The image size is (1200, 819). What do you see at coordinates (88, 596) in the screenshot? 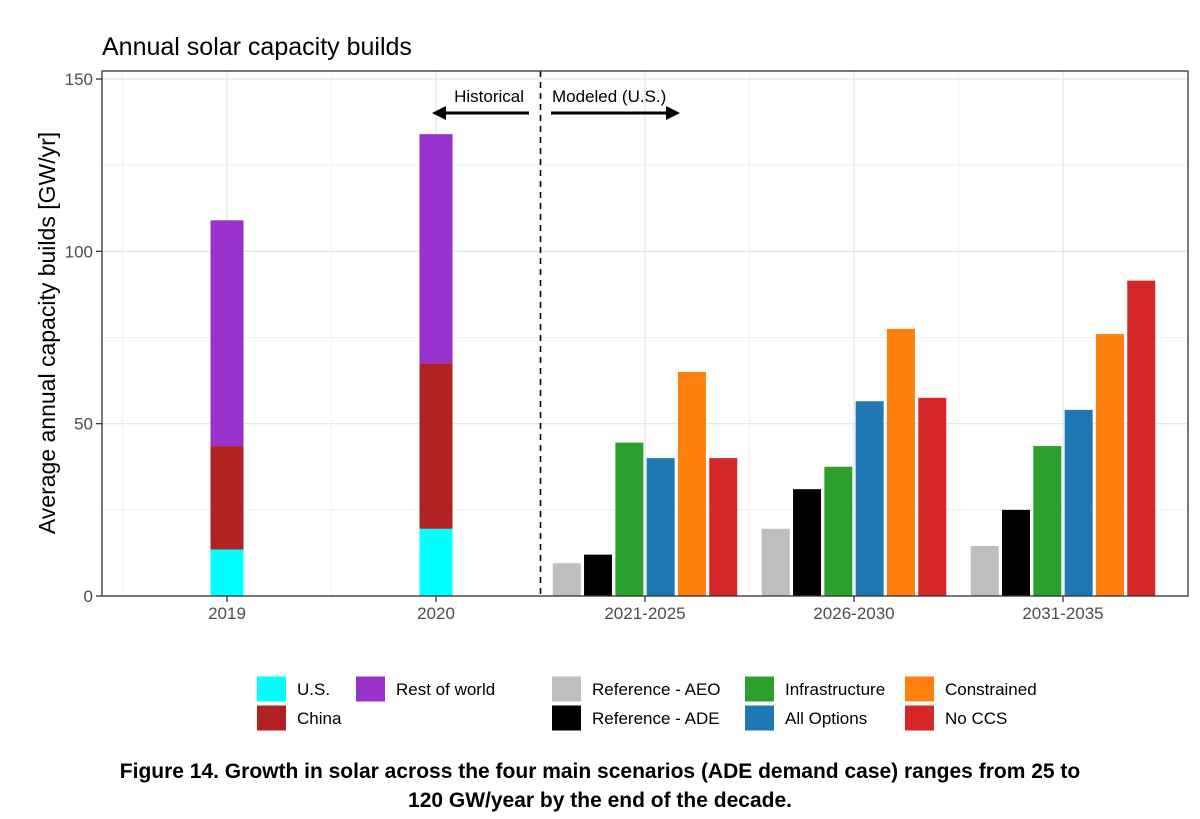
I see `y-tick-label: 0` at bounding box center [88, 596].